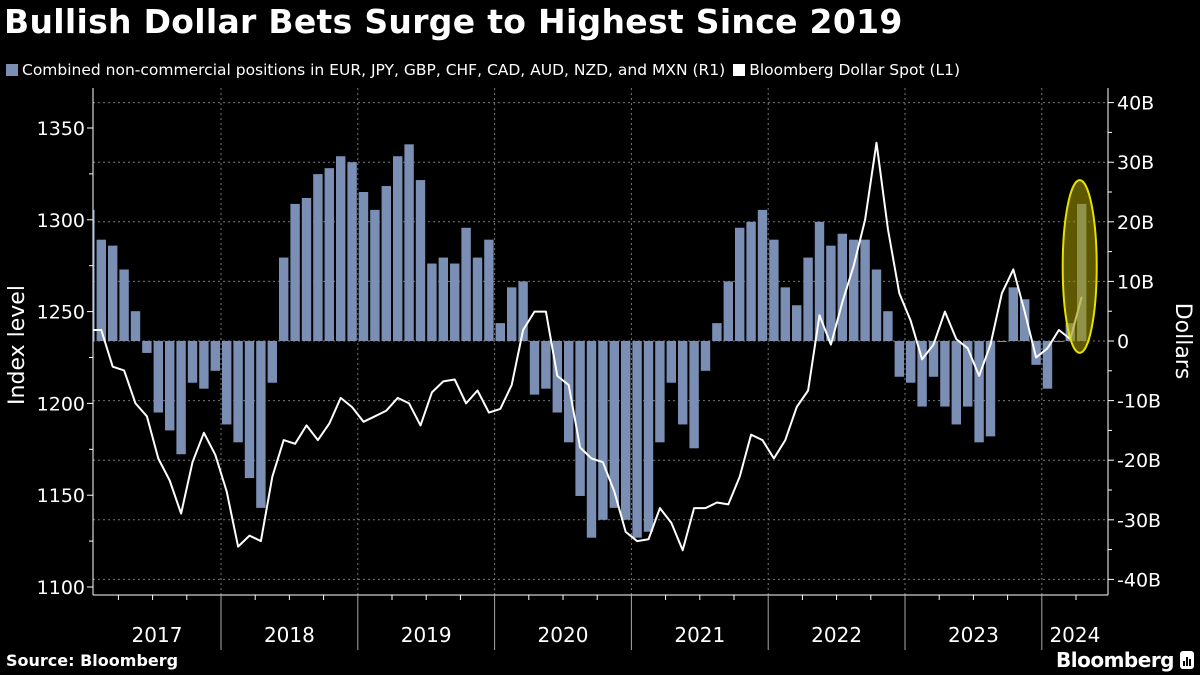 This screenshot has height=675, width=1200. Describe the element at coordinates (739, 70) in the screenshot. I see `legend-swatch-dollar` at that location.